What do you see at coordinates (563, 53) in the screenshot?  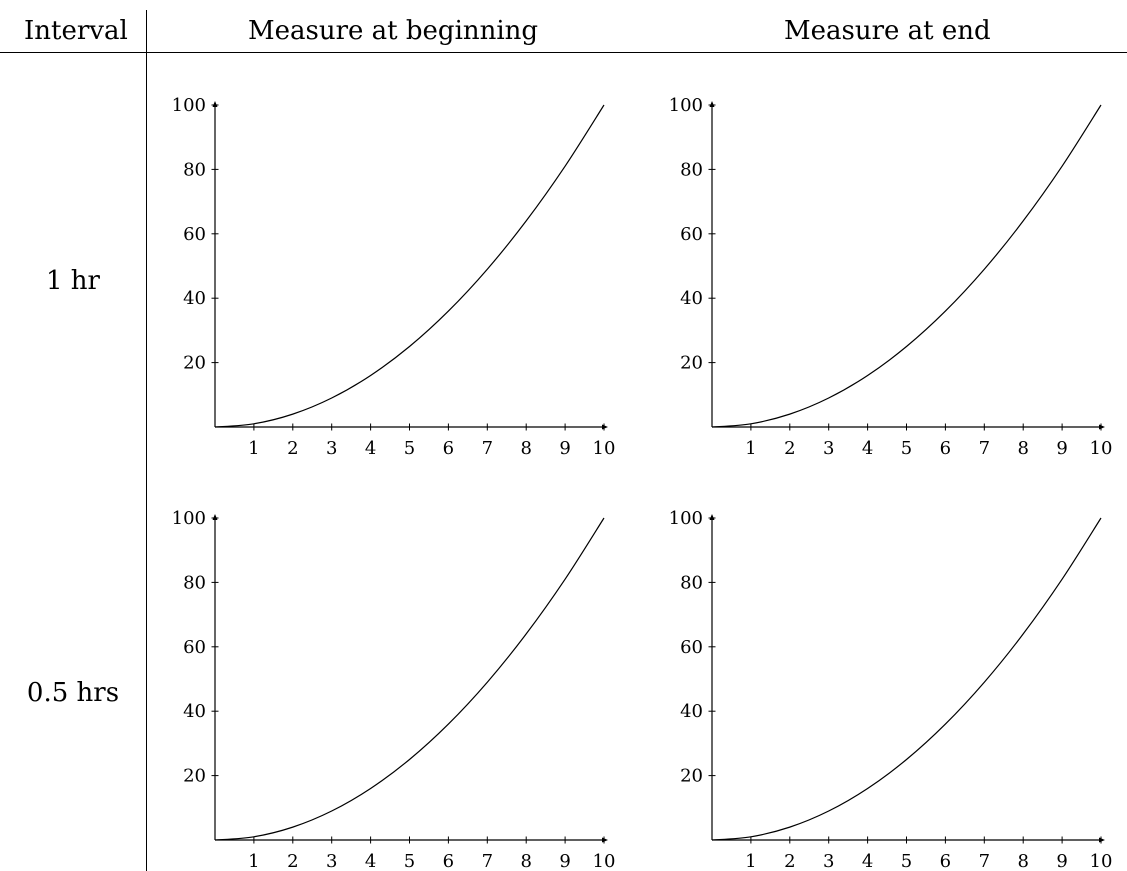 I see `header-rule` at bounding box center [563, 53].